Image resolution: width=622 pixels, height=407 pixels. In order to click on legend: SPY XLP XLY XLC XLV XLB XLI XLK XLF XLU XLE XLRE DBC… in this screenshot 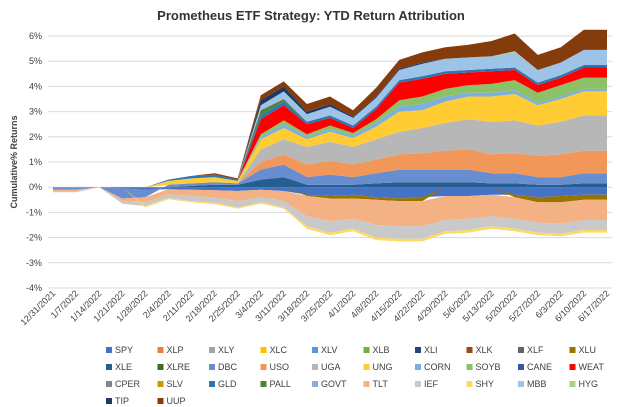, I will do `click(355, 375)`.